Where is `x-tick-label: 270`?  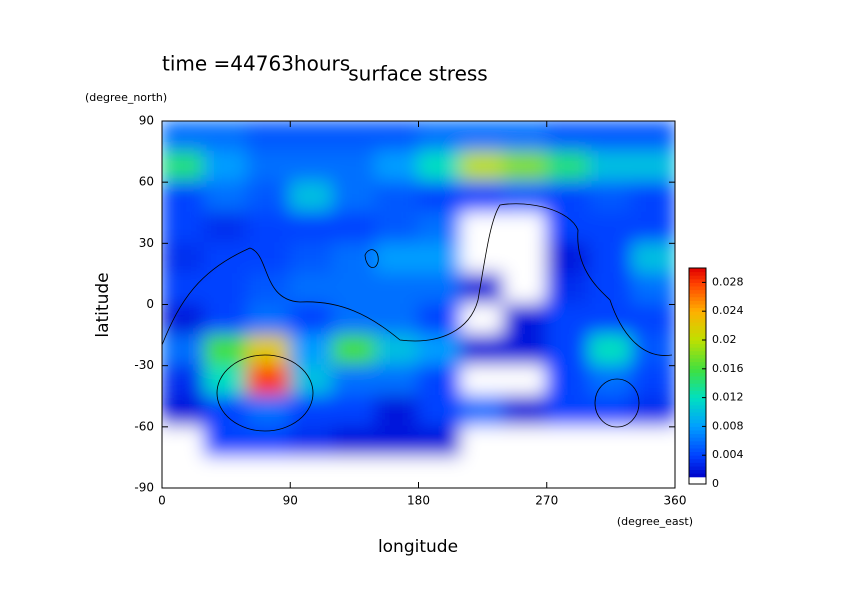
x-tick-label: 270 is located at coordinates (546, 501).